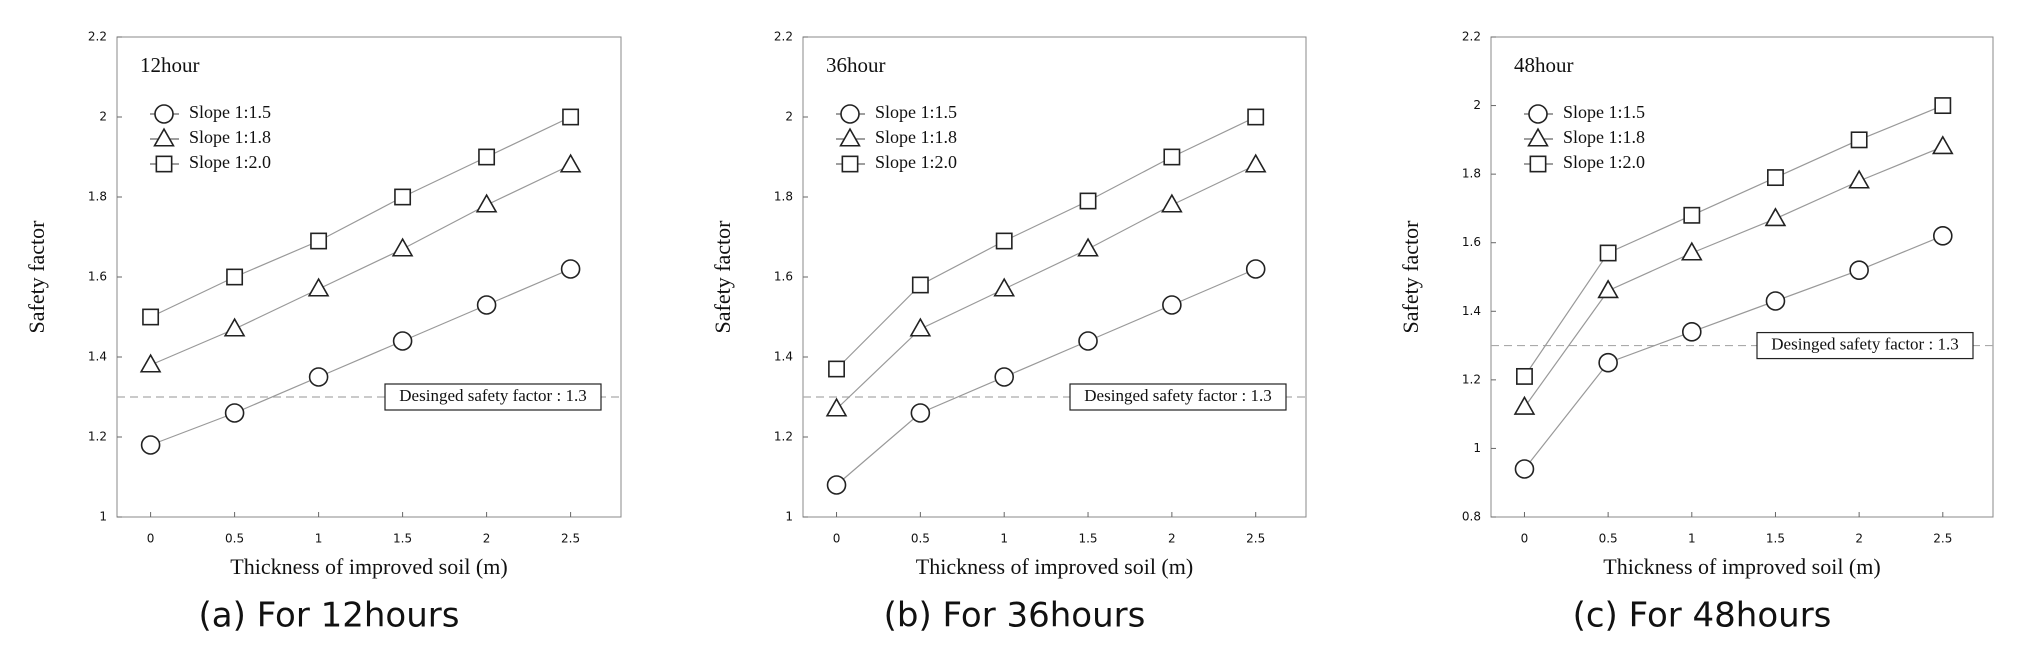  What do you see at coordinates (230, 137) in the screenshot?
I see `legend-label: Slope 1:1.8` at bounding box center [230, 137].